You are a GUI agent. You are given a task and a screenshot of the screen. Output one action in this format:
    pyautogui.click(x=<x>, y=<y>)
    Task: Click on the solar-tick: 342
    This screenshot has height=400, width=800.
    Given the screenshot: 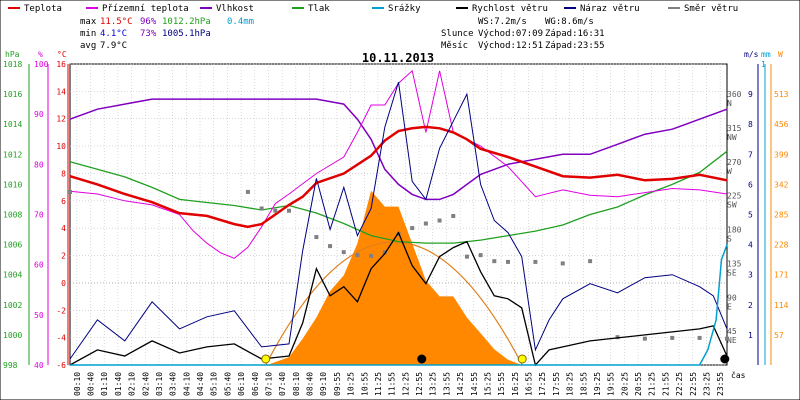 What is the action you would take?
    pyautogui.click(x=781, y=184)
    